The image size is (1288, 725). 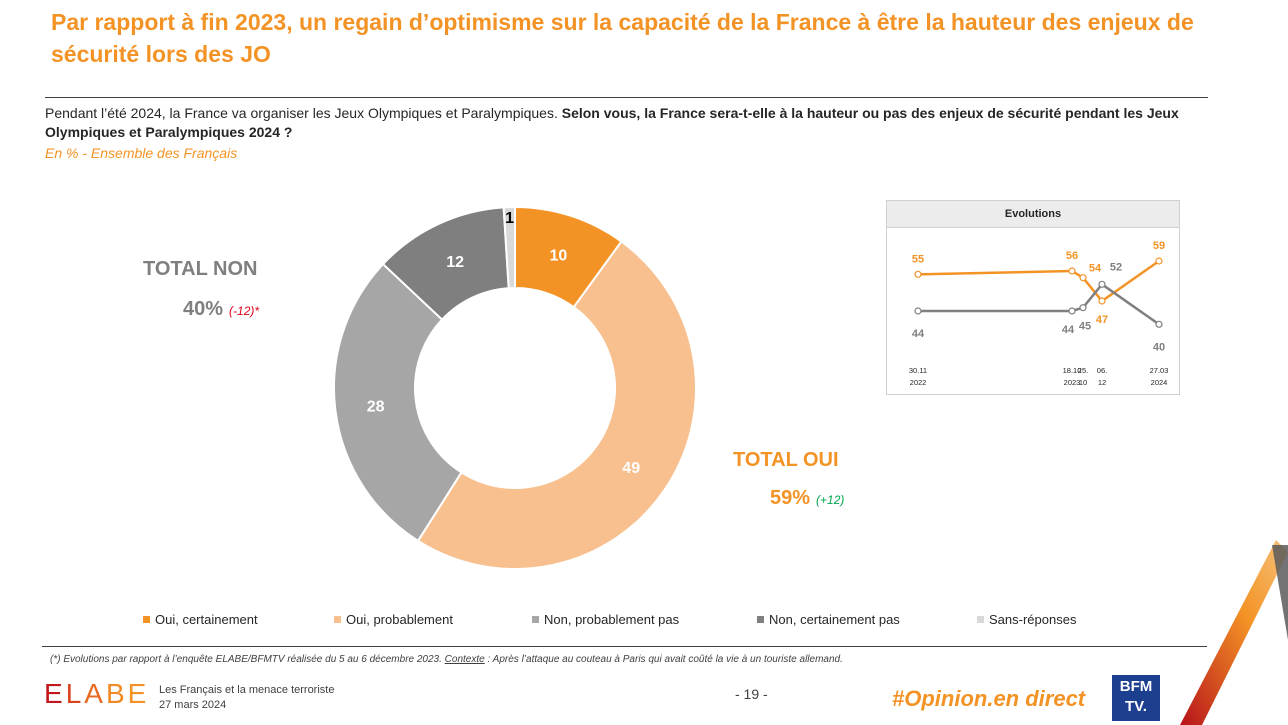 I want to click on bfmtv-logo-line2: TV., so click(x=1136, y=706).